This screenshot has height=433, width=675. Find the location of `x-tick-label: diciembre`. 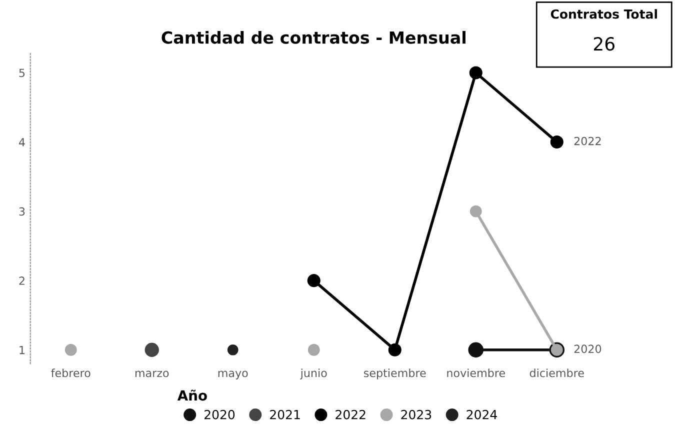

x-tick-label: diciembre is located at coordinates (557, 373).